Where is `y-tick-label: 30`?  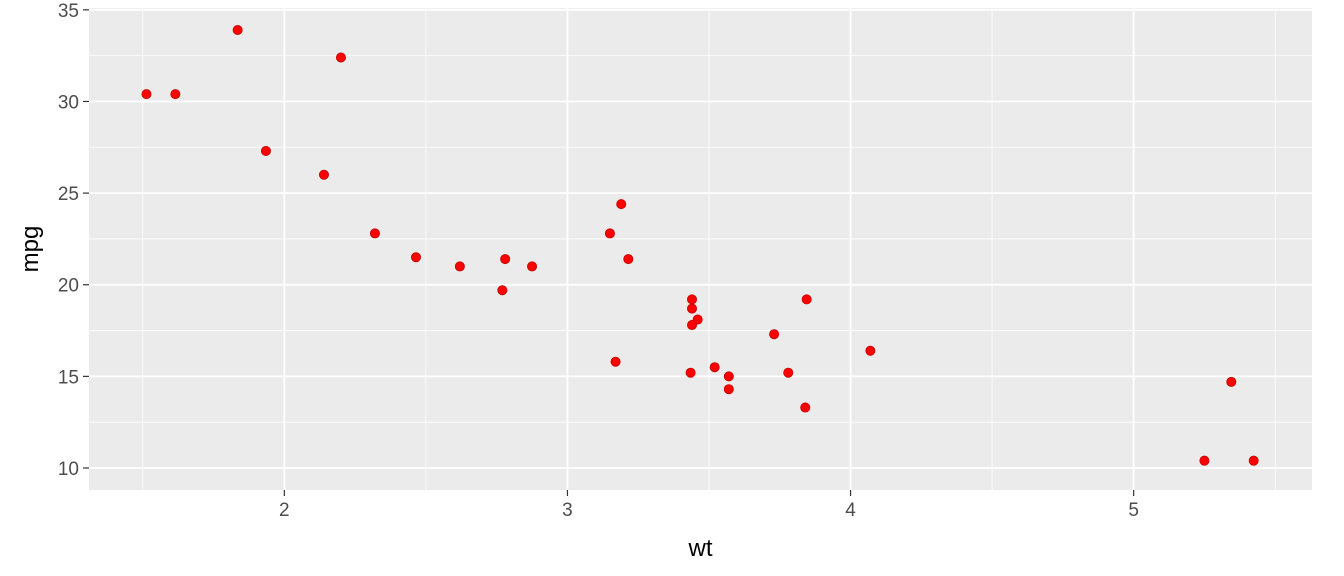
y-tick-label: 30 is located at coordinates (68, 102).